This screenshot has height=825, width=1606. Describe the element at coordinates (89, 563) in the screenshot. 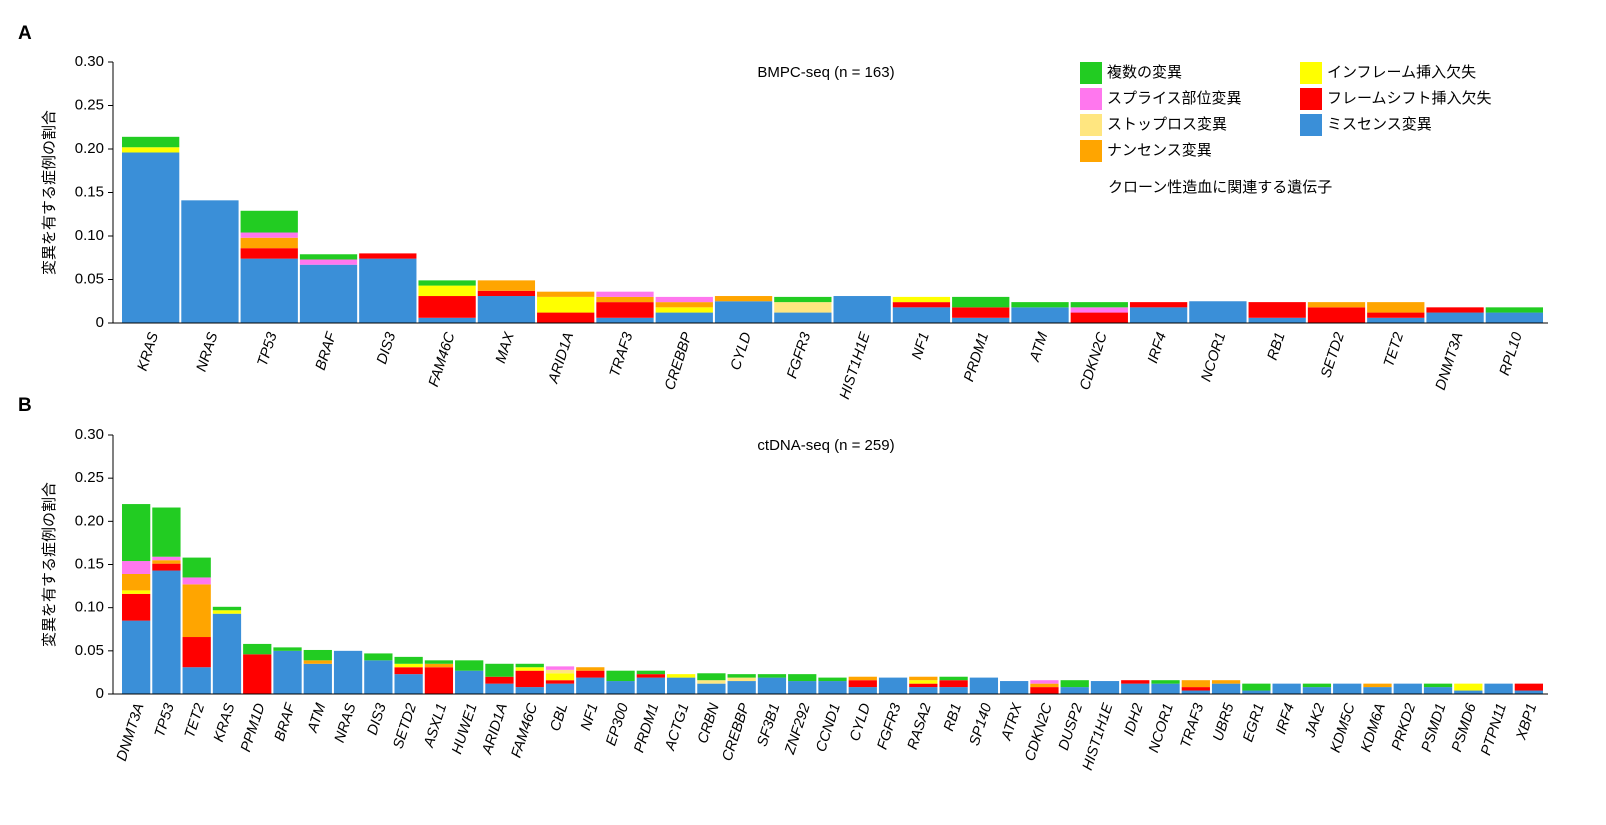

I see `y-tick-label: 0.15` at that location.